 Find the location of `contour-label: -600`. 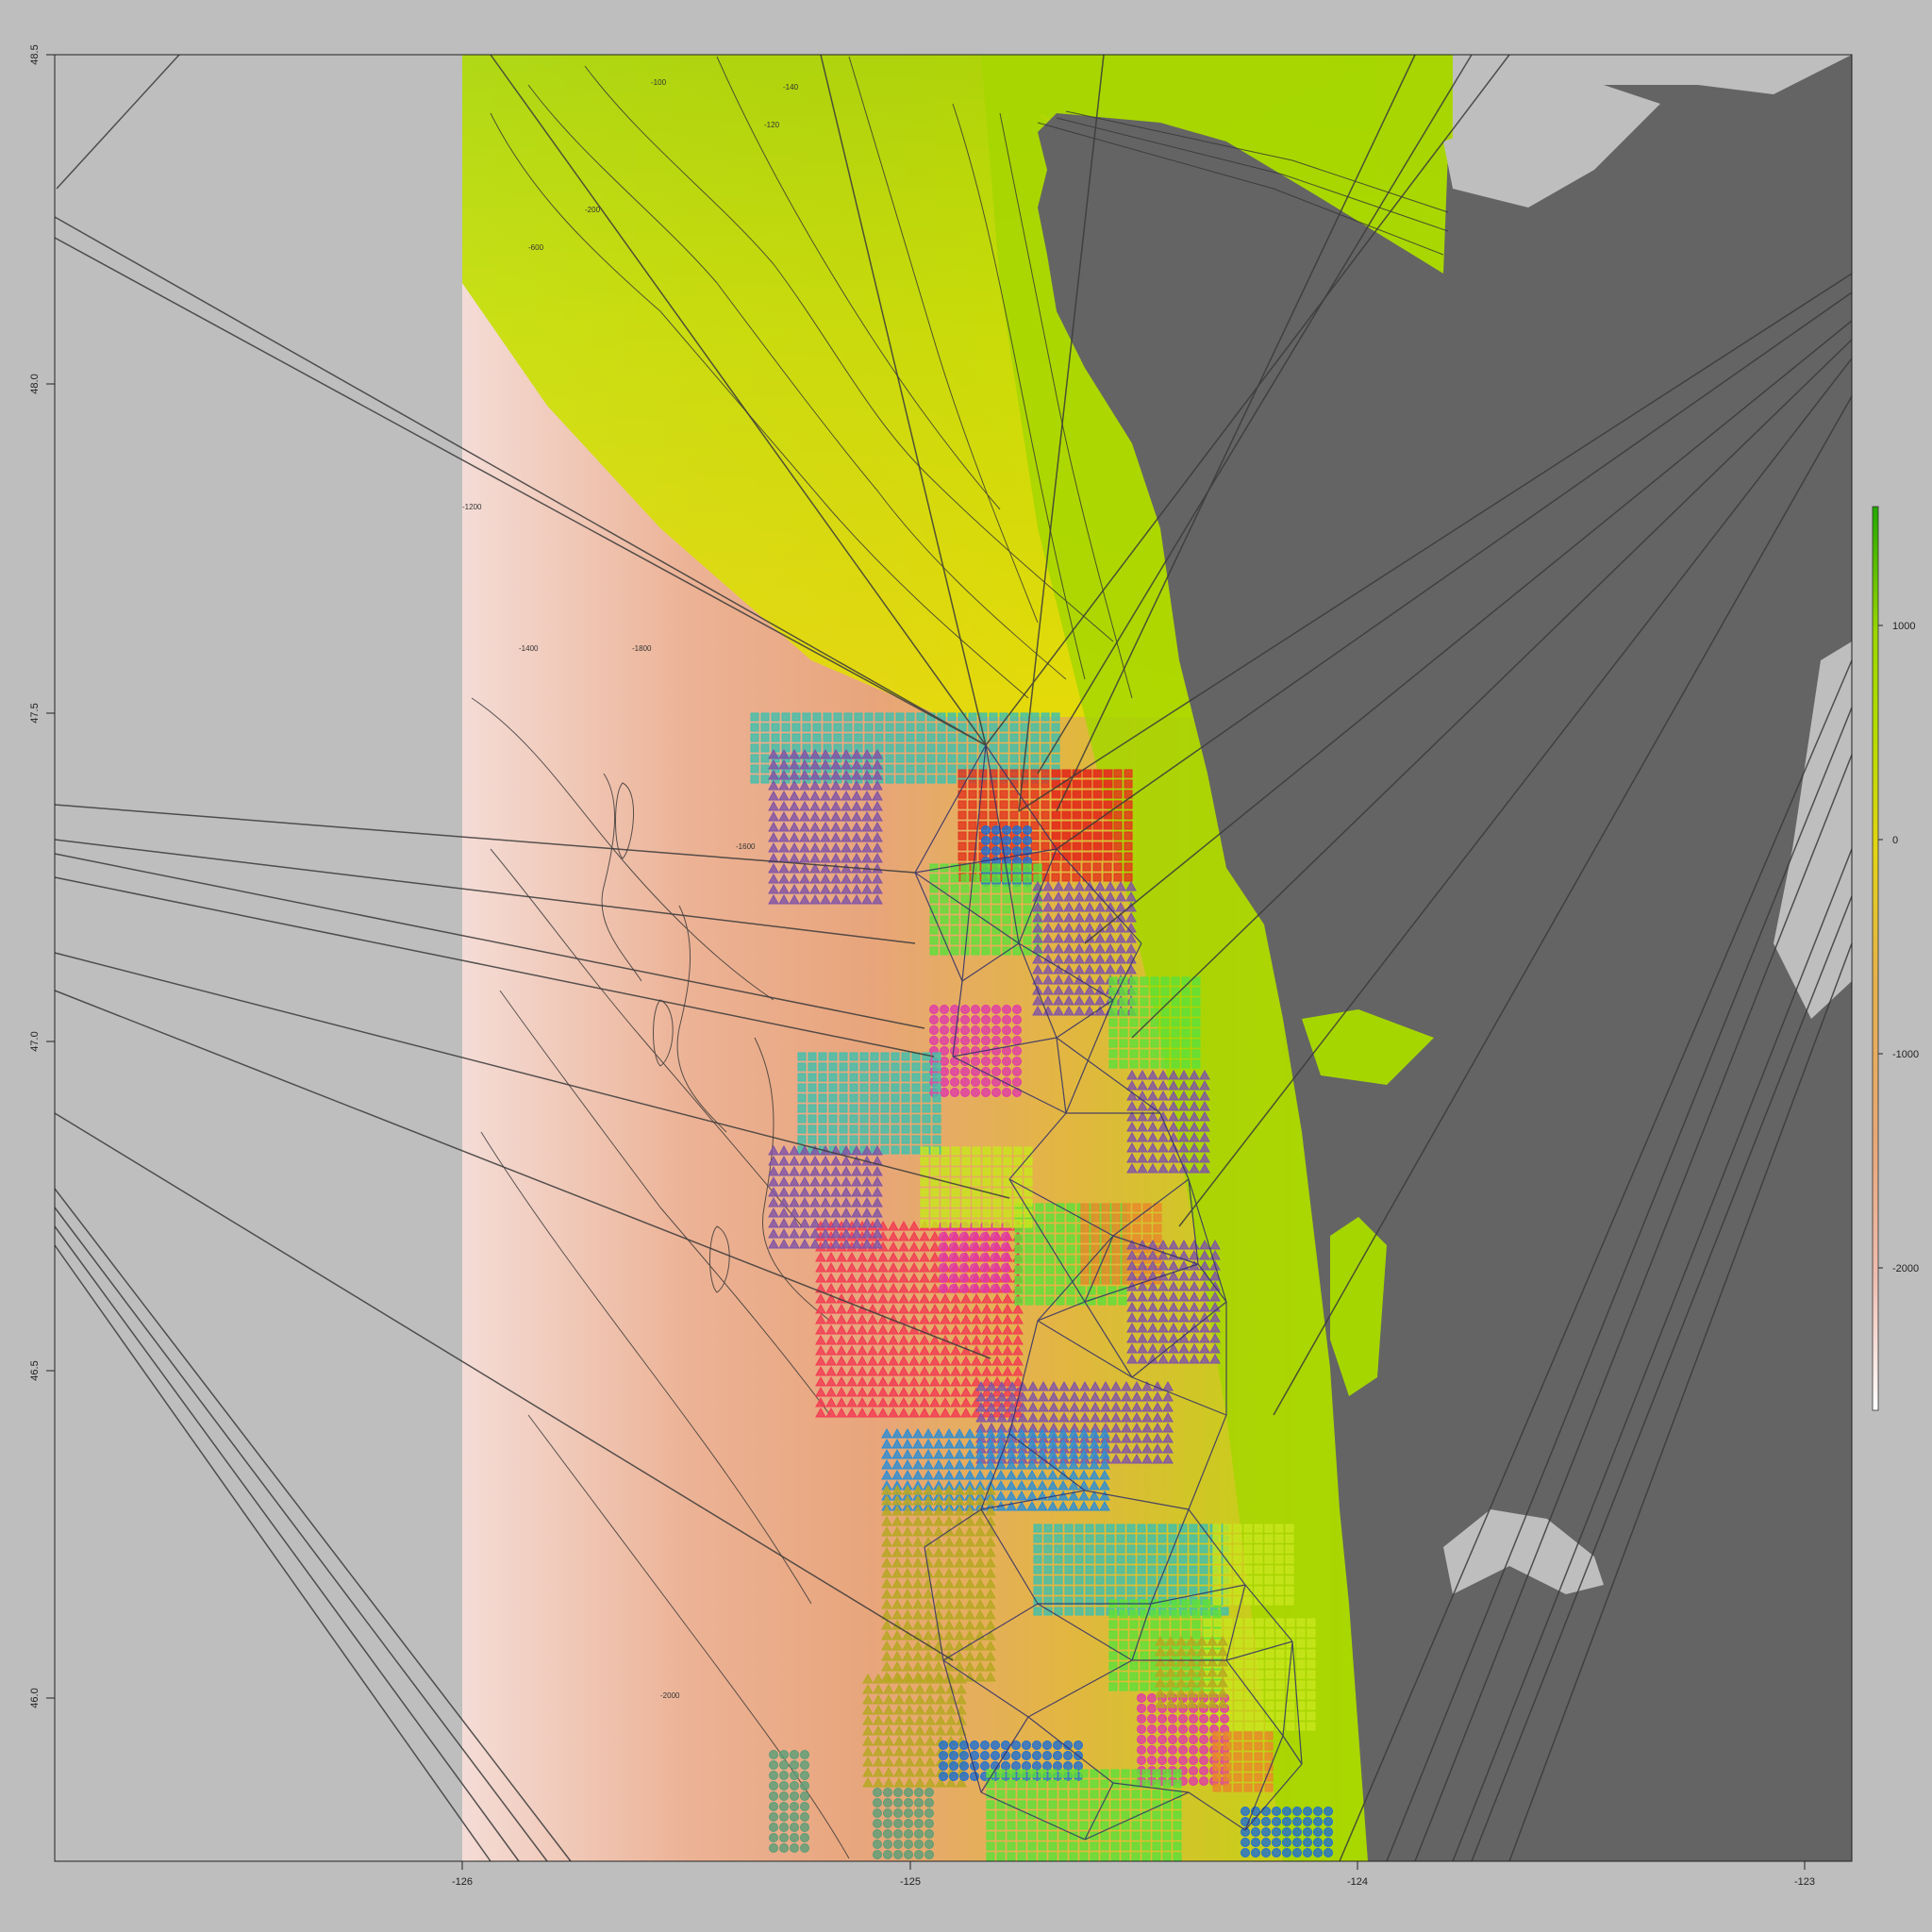

contour-label: -600 is located at coordinates (536, 247).